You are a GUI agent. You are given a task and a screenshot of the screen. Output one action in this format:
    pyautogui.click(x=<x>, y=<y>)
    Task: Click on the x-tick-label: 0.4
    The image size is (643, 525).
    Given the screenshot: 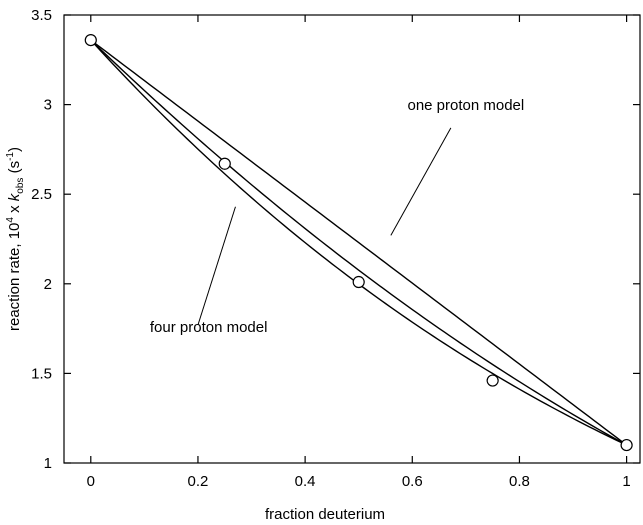 What is the action you would take?
    pyautogui.click(x=305, y=481)
    